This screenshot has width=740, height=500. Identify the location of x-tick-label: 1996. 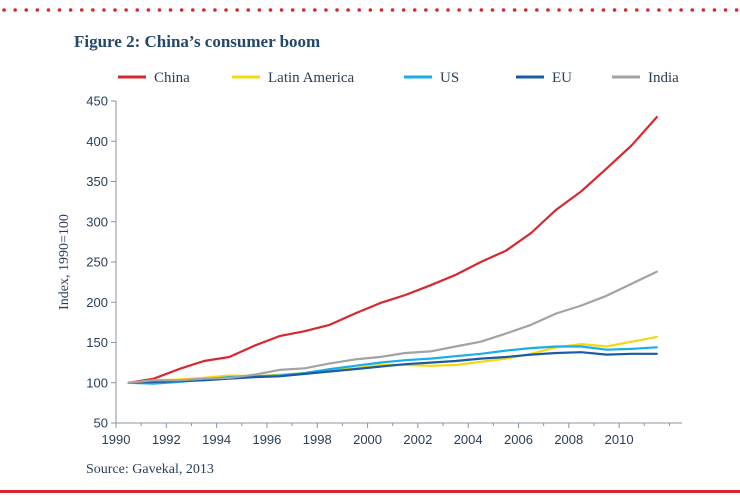
(266, 439).